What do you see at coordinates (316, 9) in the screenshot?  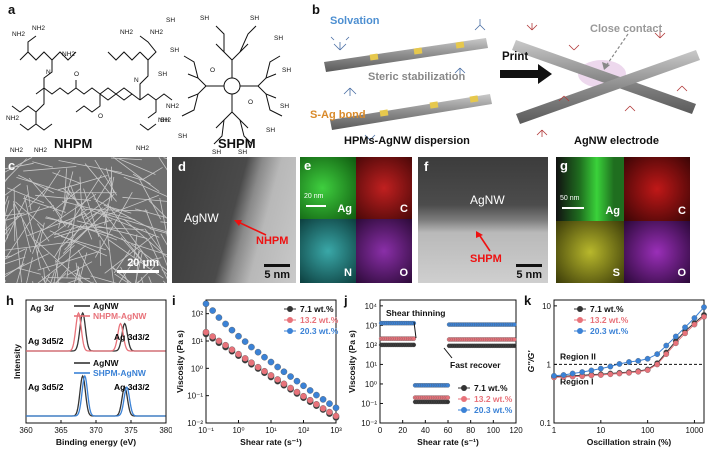 I see `panel-b-label: b` at bounding box center [316, 9].